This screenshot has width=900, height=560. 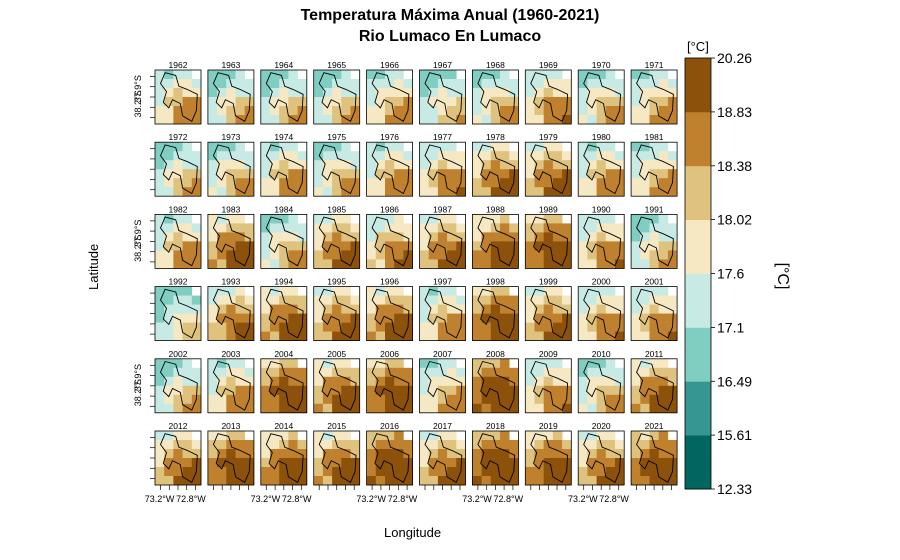 What do you see at coordinates (231, 236) in the screenshot?
I see `panel-1983: 1983` at bounding box center [231, 236].